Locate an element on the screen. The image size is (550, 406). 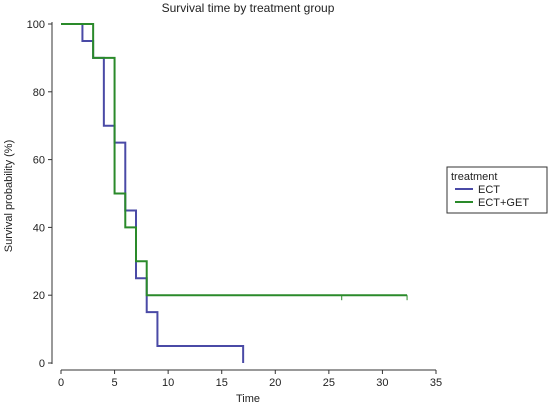
y-tick-label: 0 is located at coordinates (42, 364).